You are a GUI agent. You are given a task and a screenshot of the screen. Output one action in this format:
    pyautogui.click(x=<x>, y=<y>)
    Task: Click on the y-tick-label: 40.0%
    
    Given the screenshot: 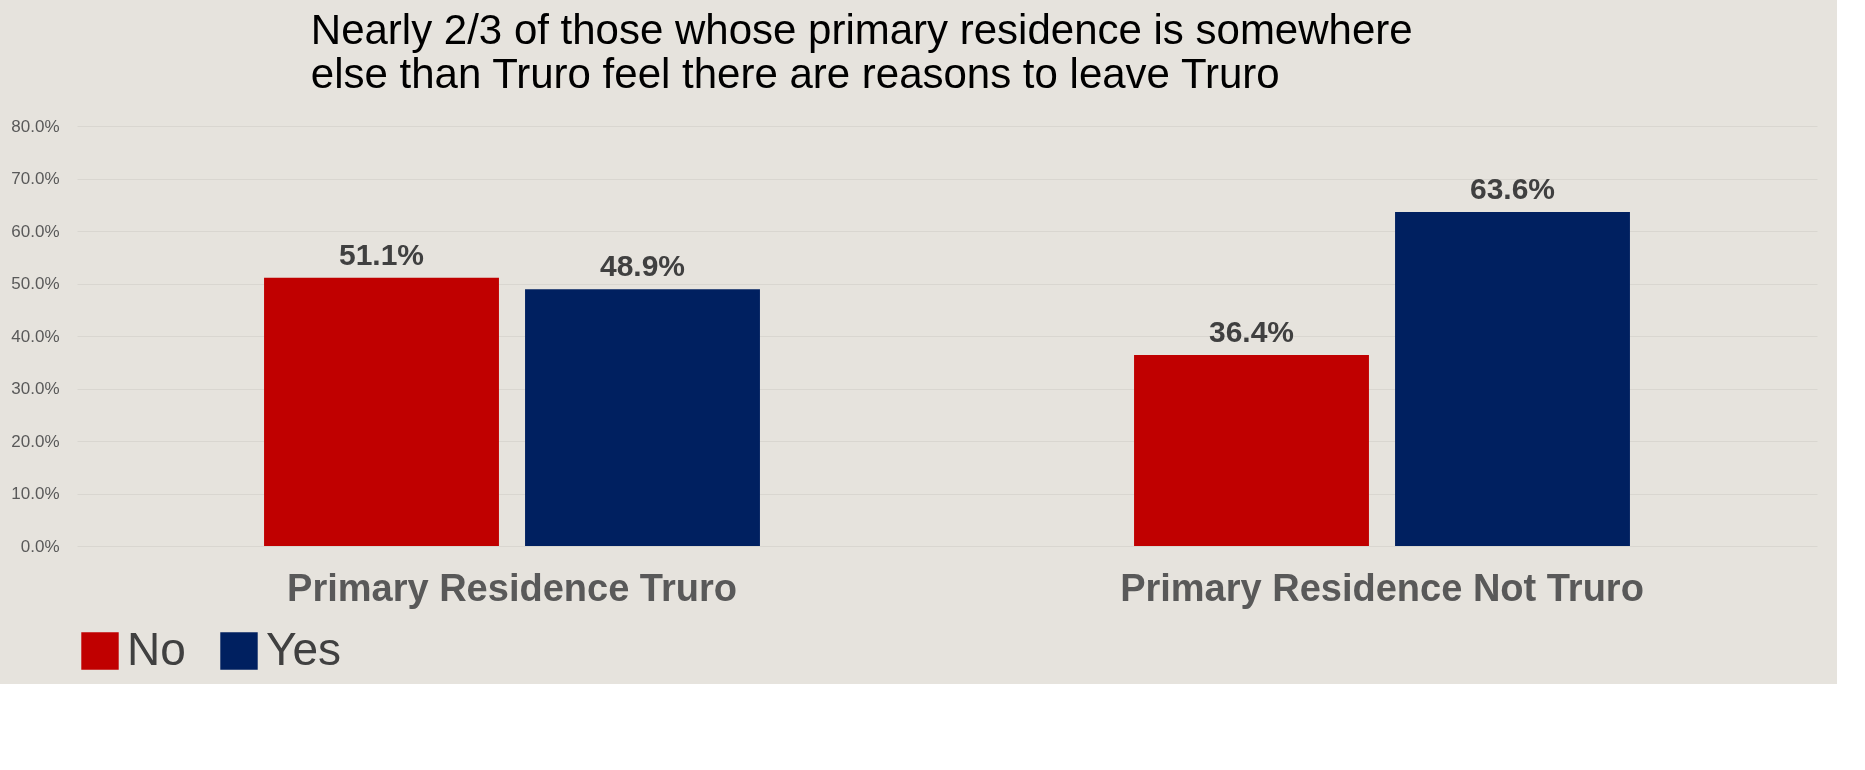 What is the action you would take?
    pyautogui.click(x=35, y=336)
    